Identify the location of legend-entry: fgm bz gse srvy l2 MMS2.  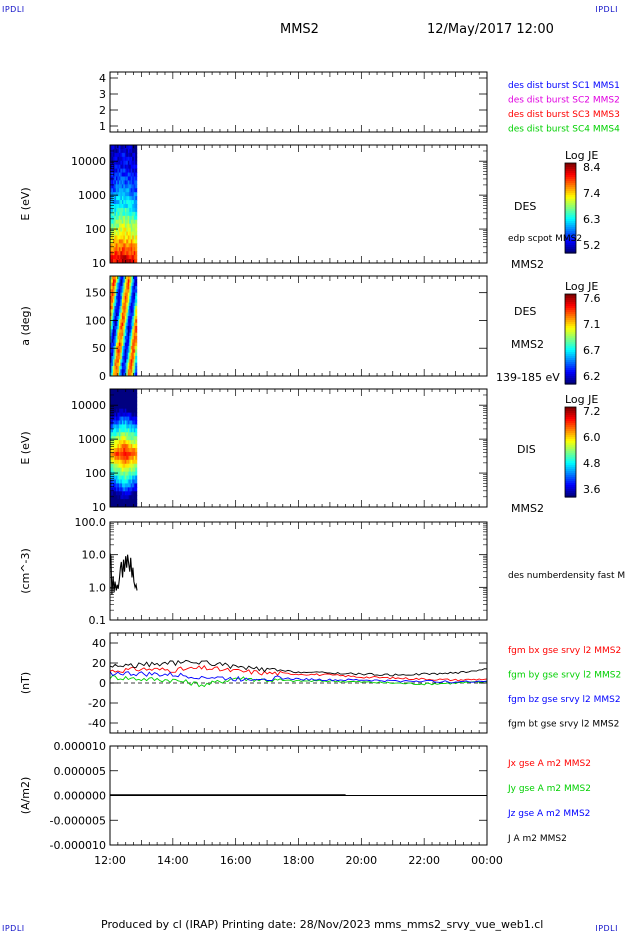
(564, 700).